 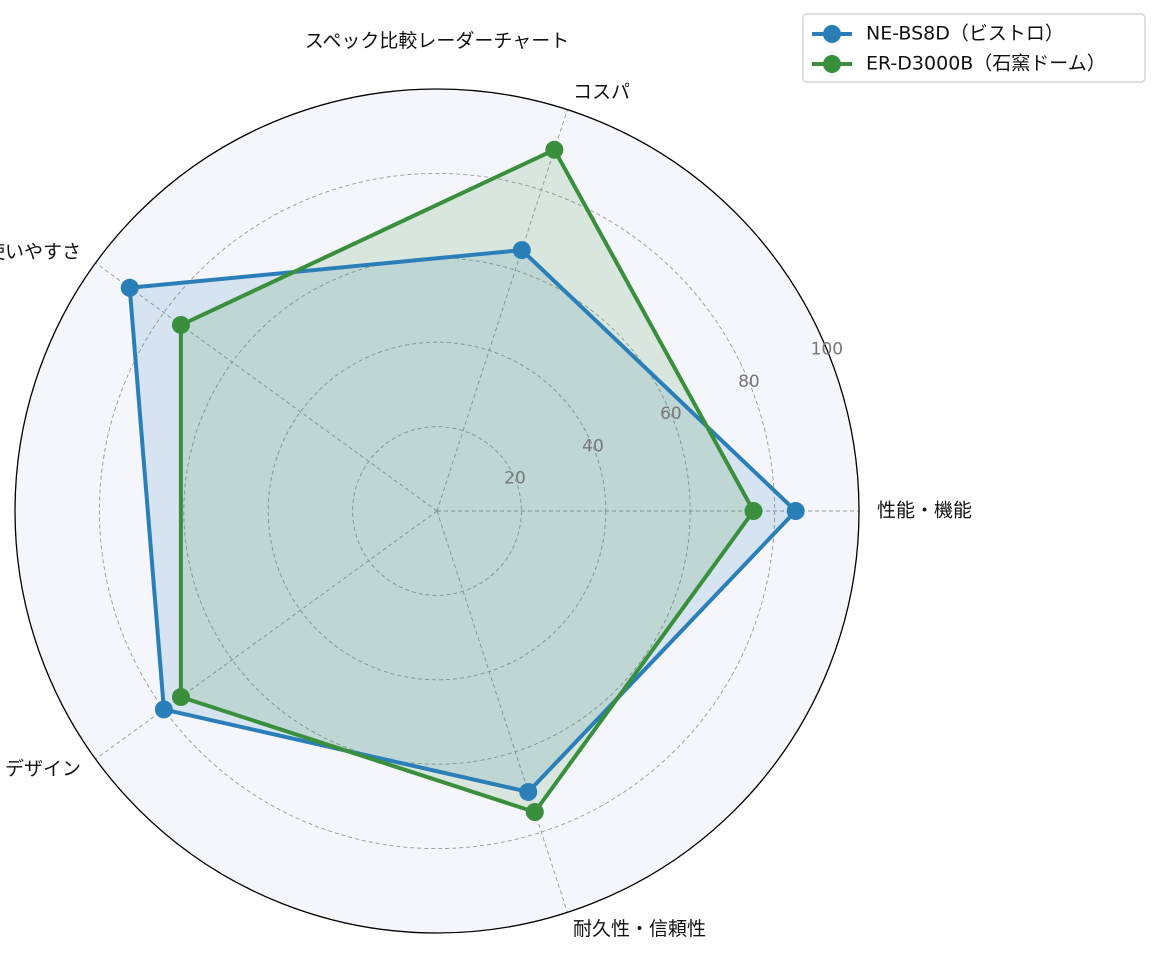 What do you see at coordinates (671, 414) in the screenshot?
I see `radial-tick-label: 60` at bounding box center [671, 414].